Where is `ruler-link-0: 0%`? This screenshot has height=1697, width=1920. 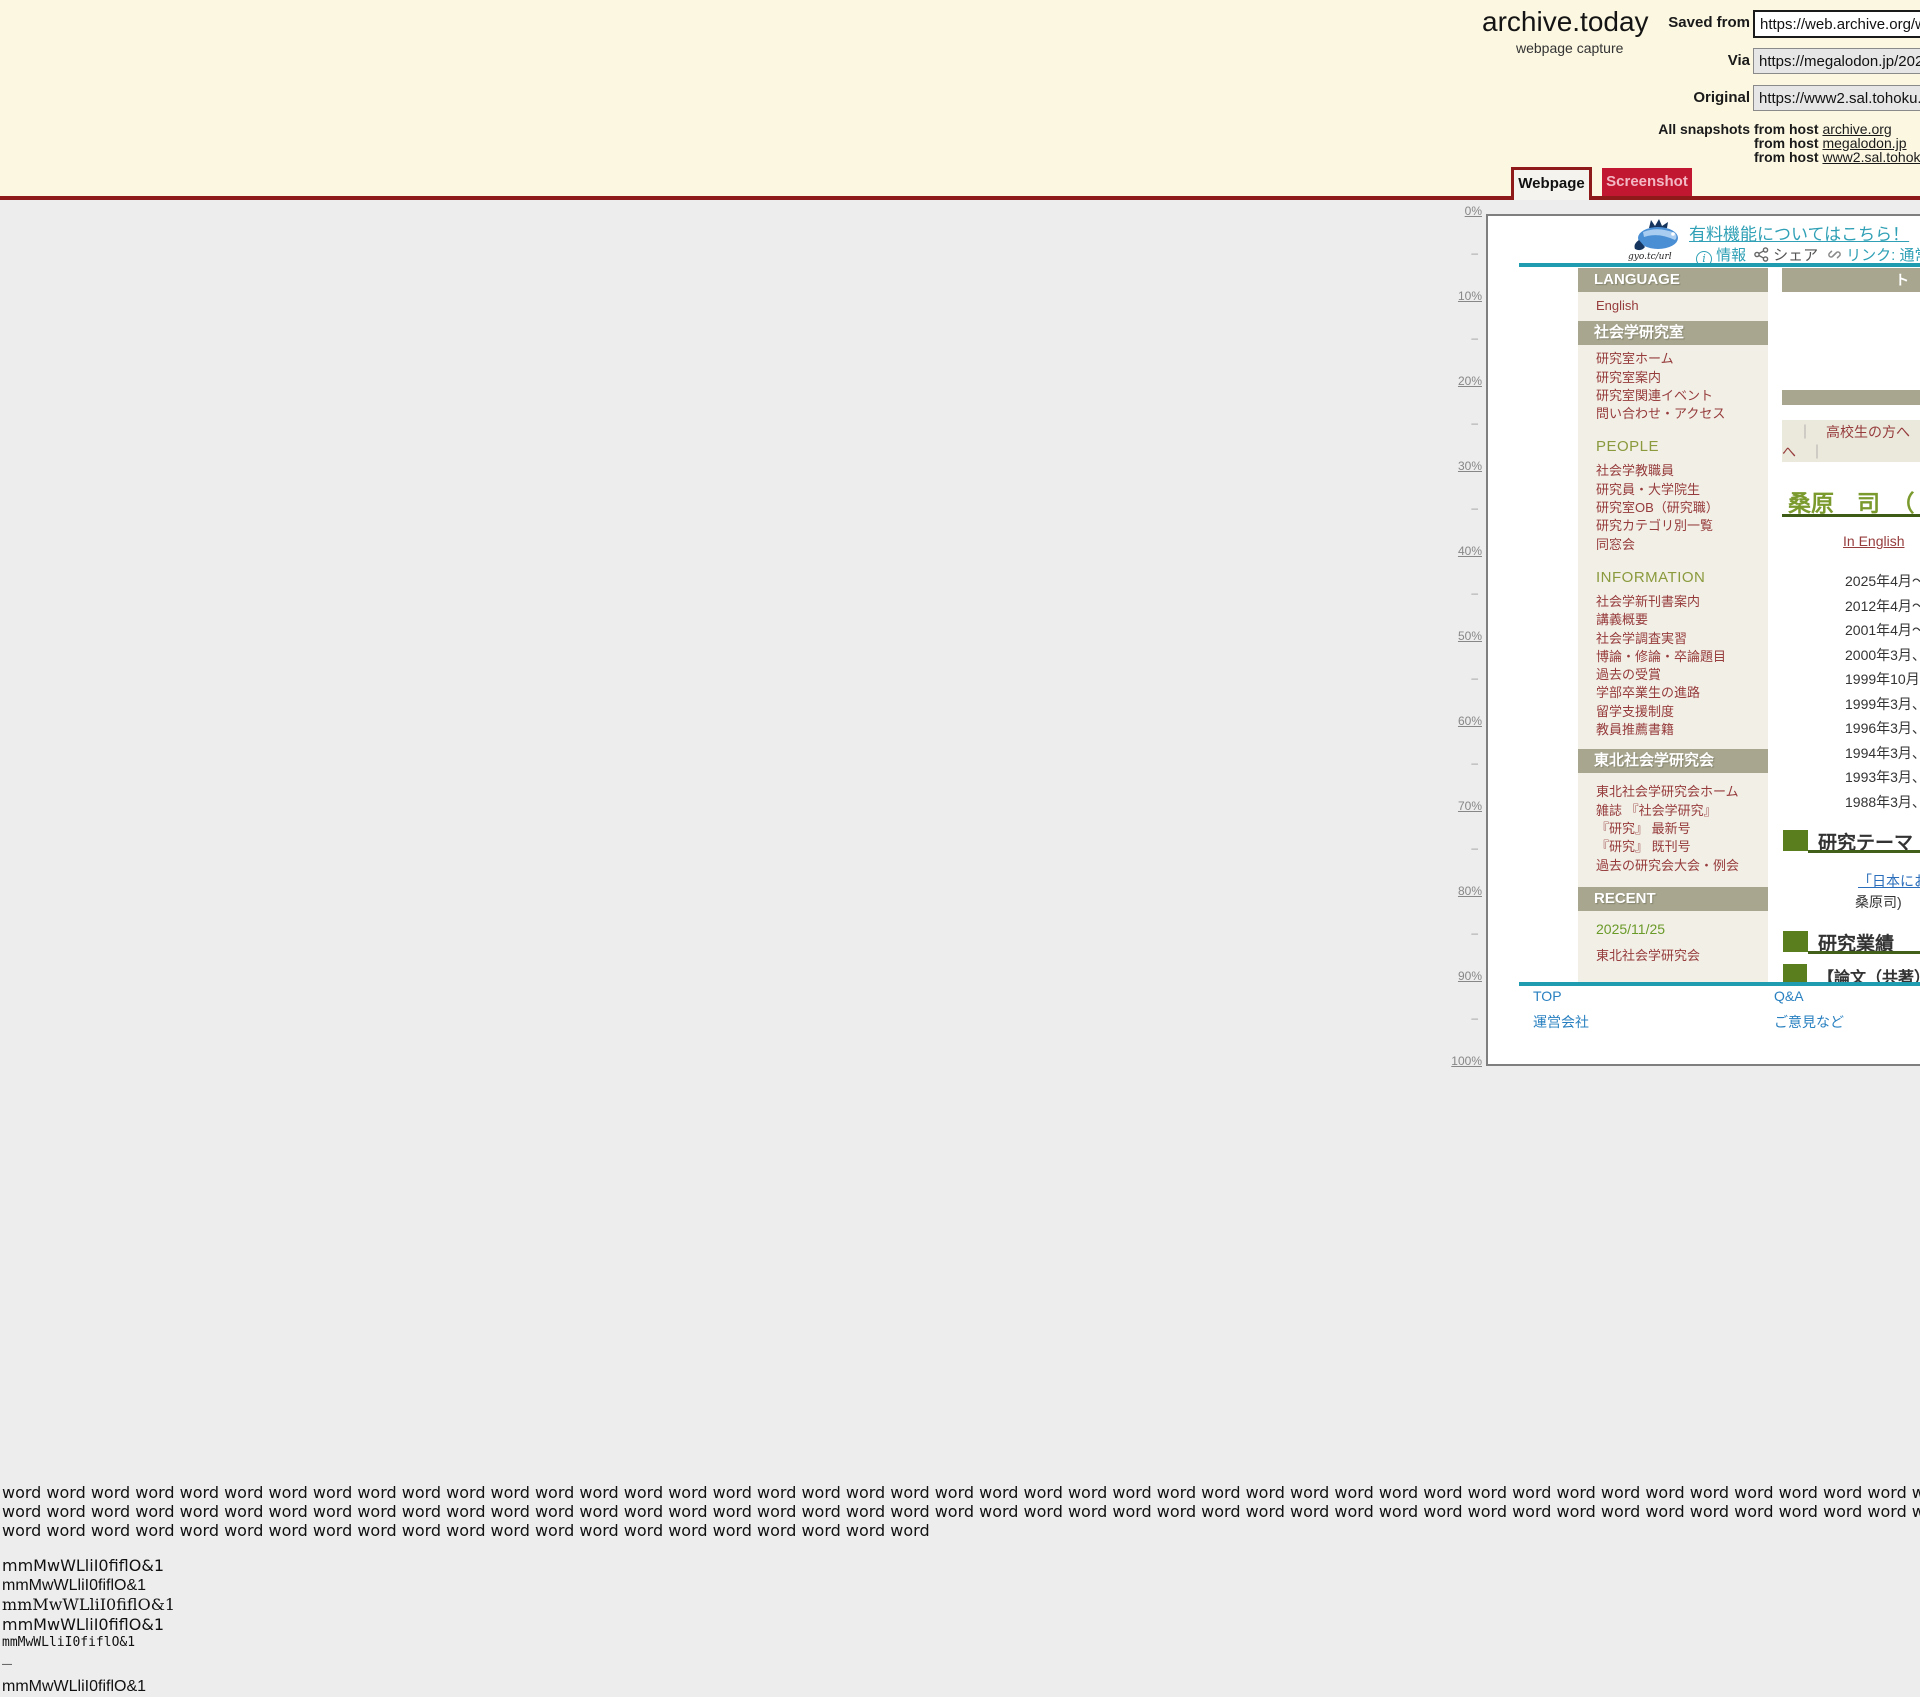 ruler-link-0: 0% is located at coordinates (1473, 211).